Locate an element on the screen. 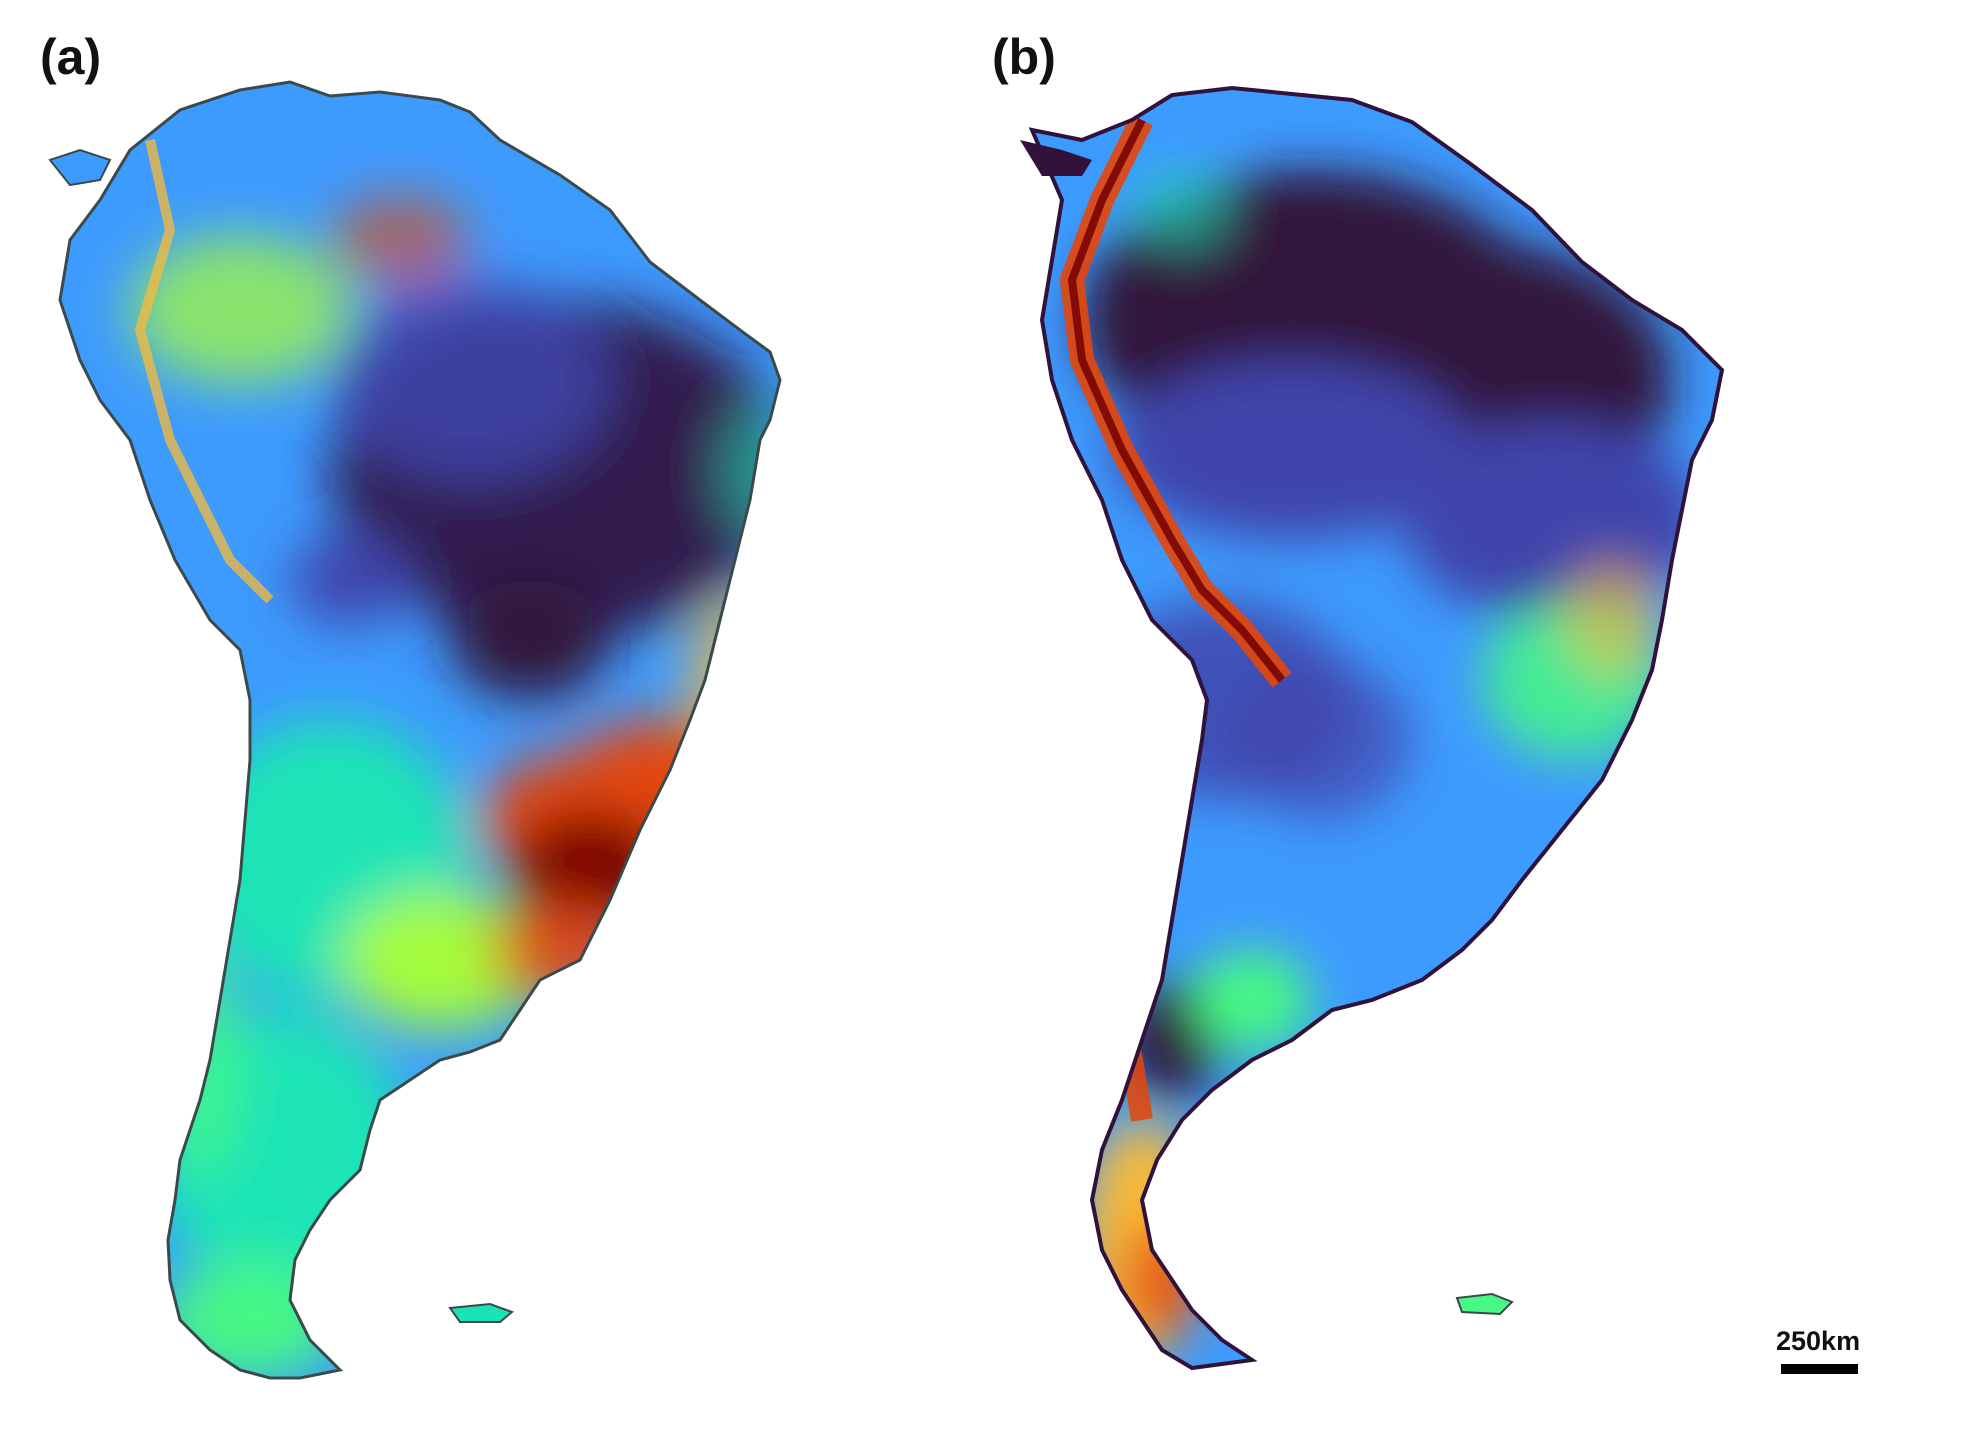 The width and height of the screenshot is (1984, 1431). panel-b-label: (b) is located at coordinates (1024, 57).